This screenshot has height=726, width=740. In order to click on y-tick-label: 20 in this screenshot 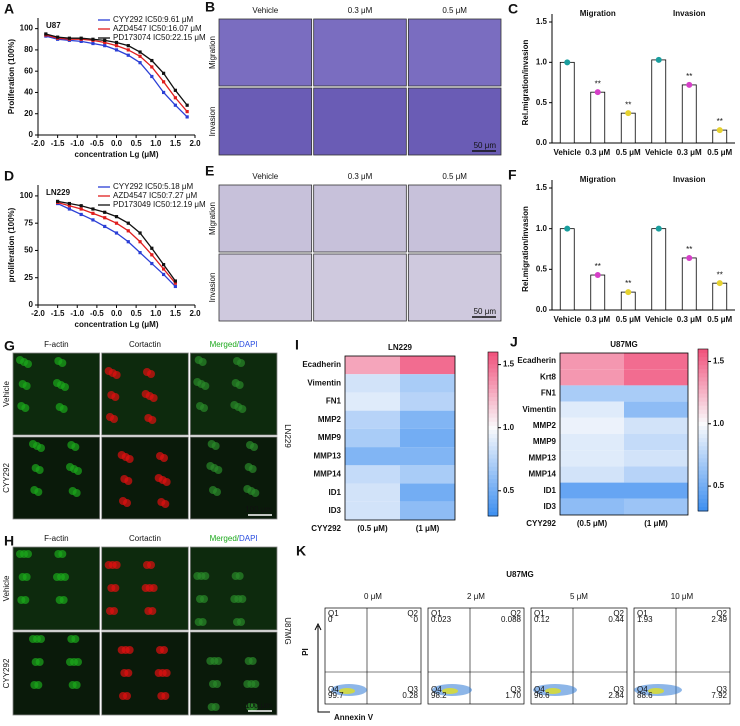, I will do `click(28, 113)`.